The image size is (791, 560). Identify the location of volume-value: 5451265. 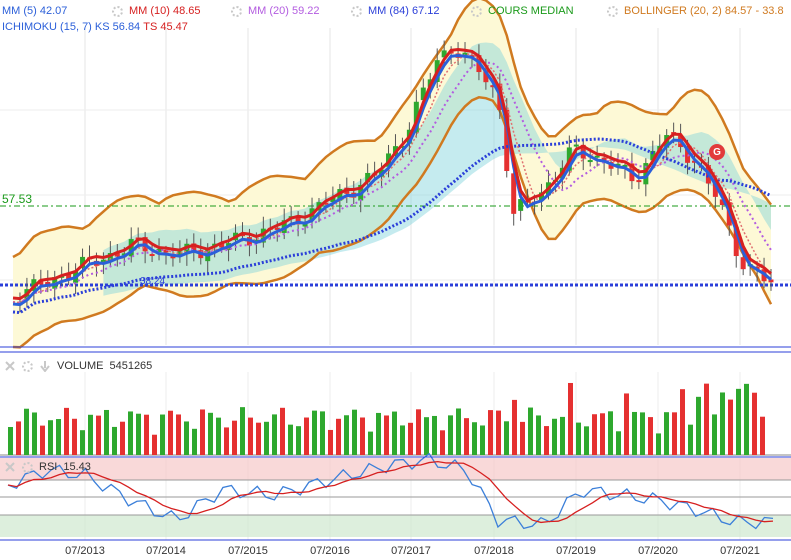
(131, 366).